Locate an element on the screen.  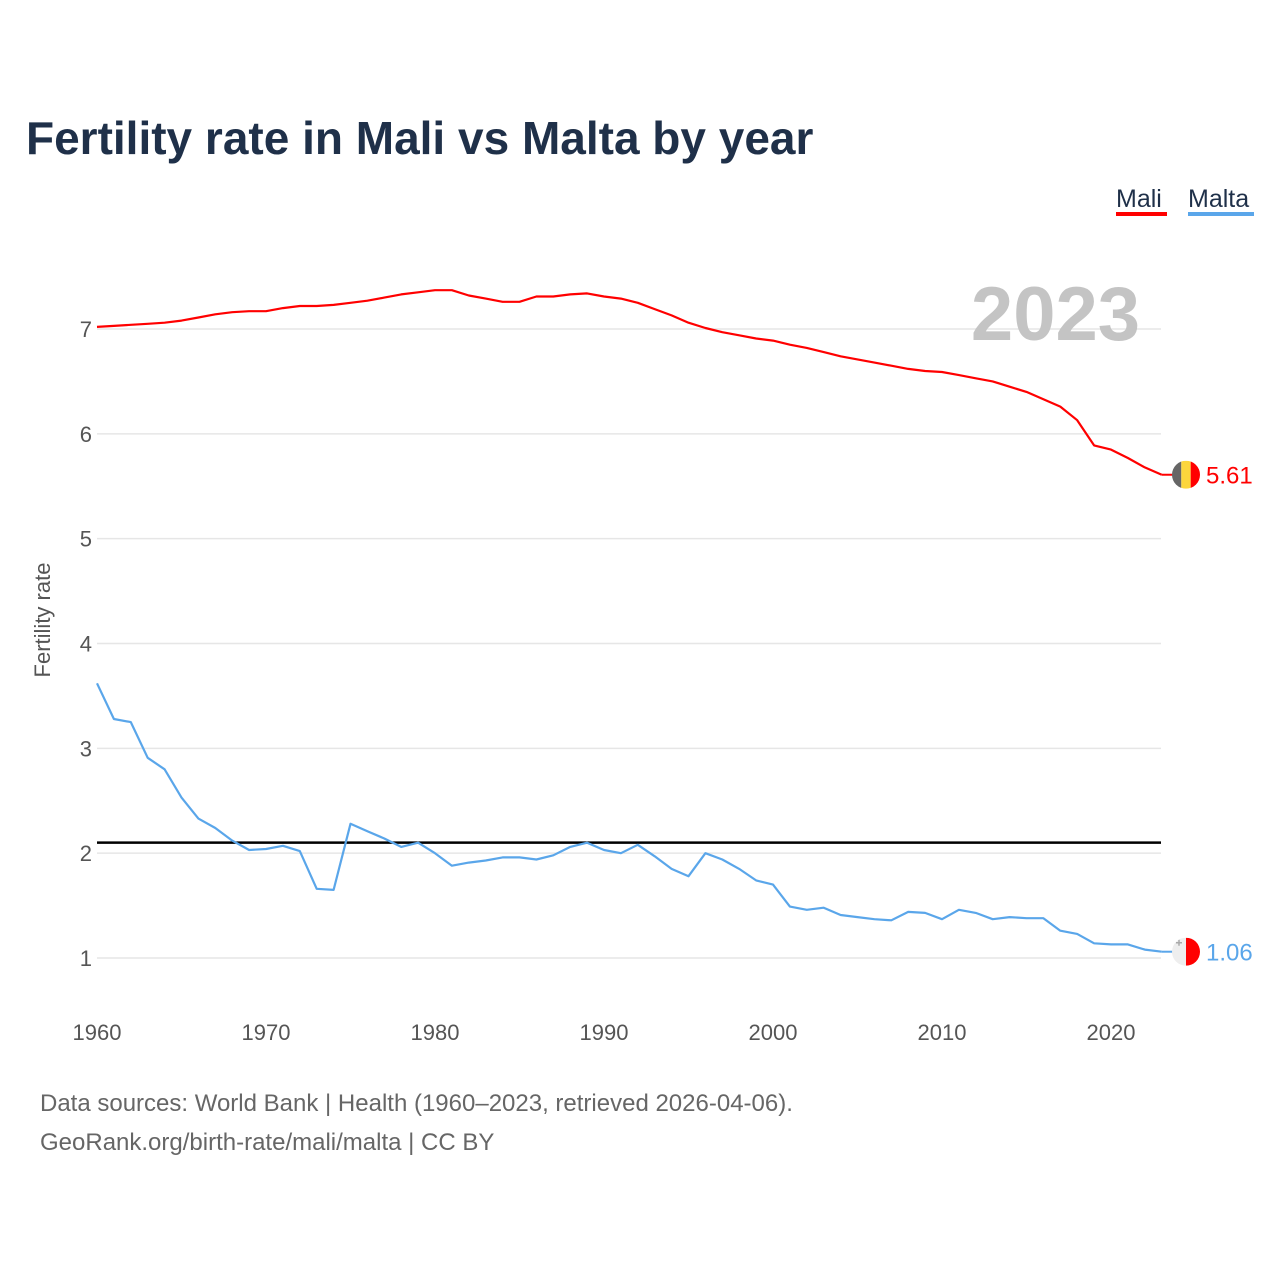
legend-item-malta: Malta is located at coordinates (1221, 200).